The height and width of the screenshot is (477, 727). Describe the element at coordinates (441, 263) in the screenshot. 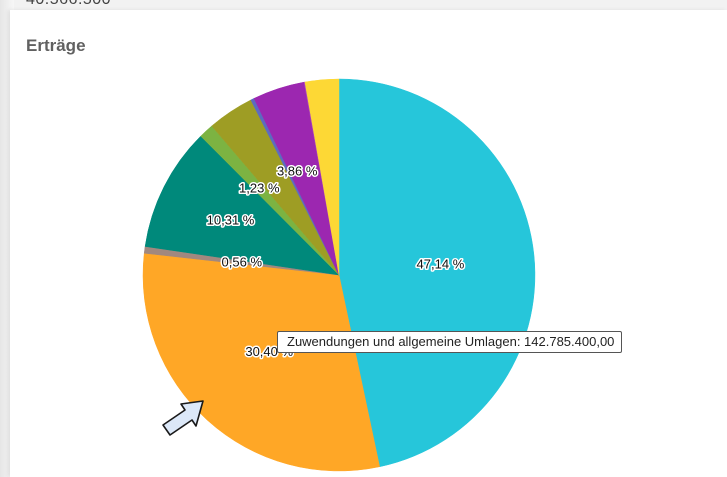

I see `slice-label: 47,14 %` at that location.